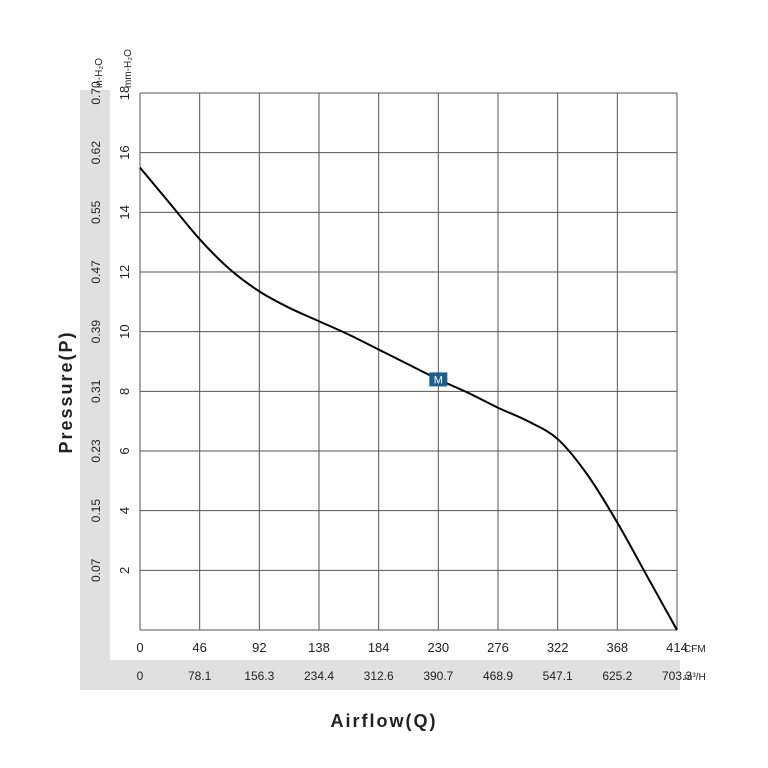  I want to click on x-unit-secondary: m³/H, so click(695, 677).